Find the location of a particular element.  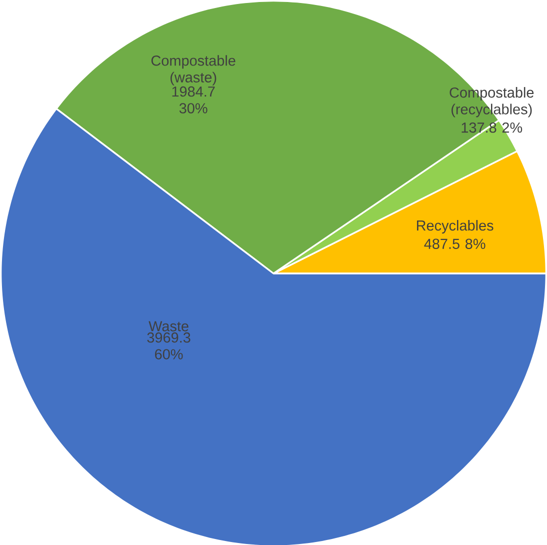

data-label: 1984.7 30% is located at coordinates (193, 100).